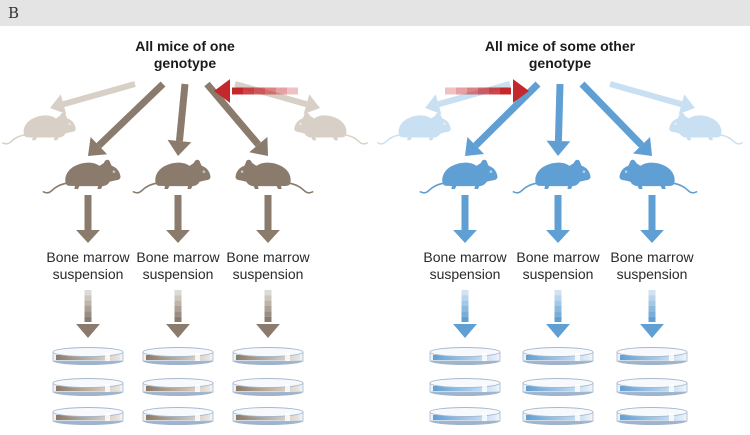 The width and height of the screenshot is (750, 435). What do you see at coordinates (414, 128) in the screenshot?
I see `group2-faded-mouse-left` at bounding box center [414, 128].